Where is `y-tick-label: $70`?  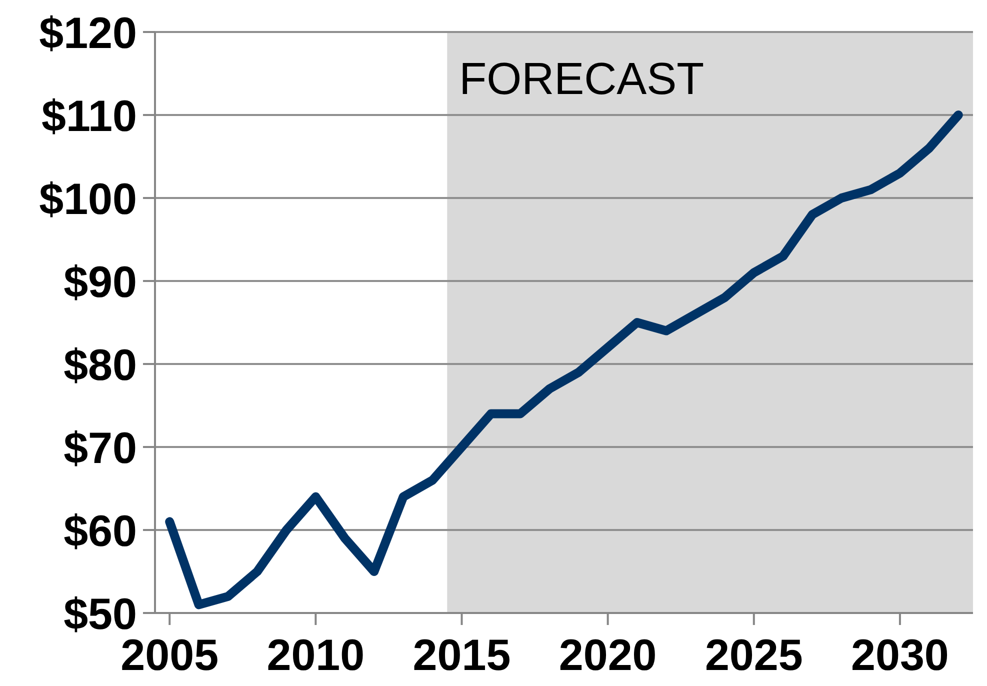
y-tick-label: $70 is located at coordinates (100, 448).